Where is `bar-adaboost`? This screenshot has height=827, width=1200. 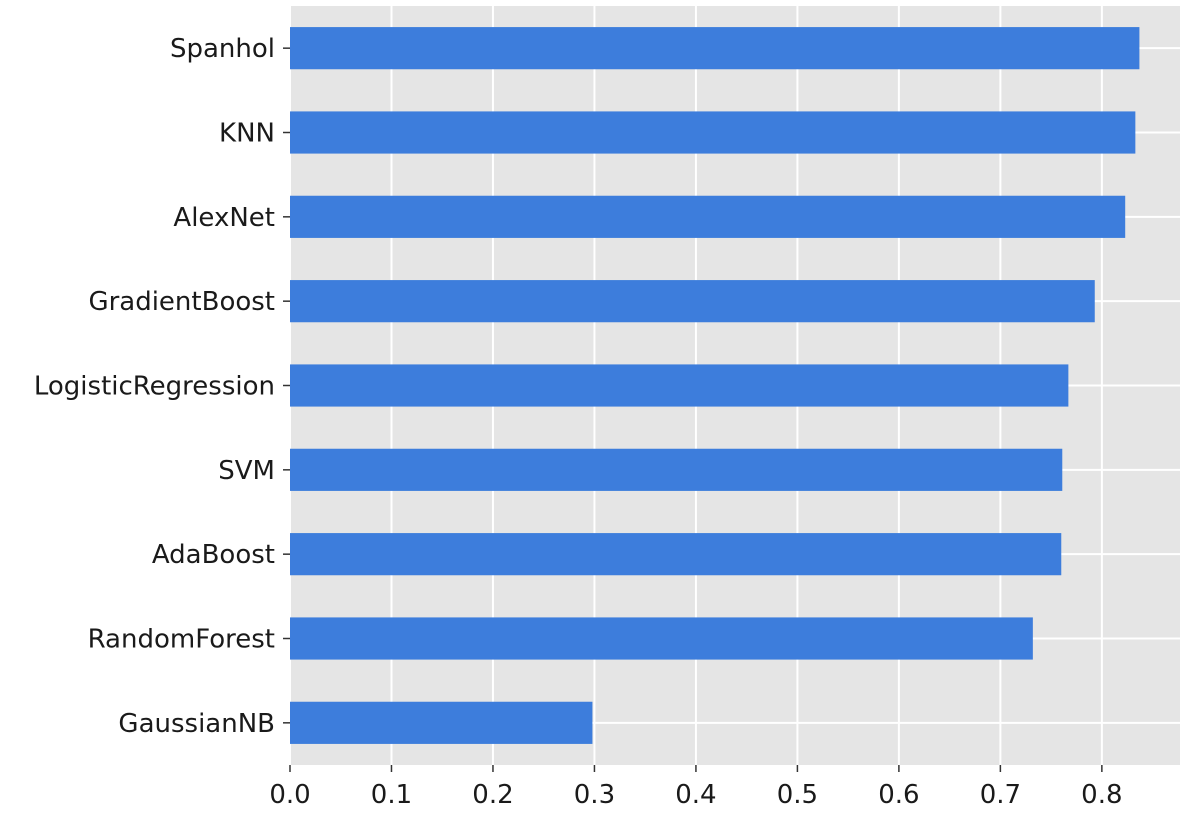
bar-adaboost is located at coordinates (676, 554).